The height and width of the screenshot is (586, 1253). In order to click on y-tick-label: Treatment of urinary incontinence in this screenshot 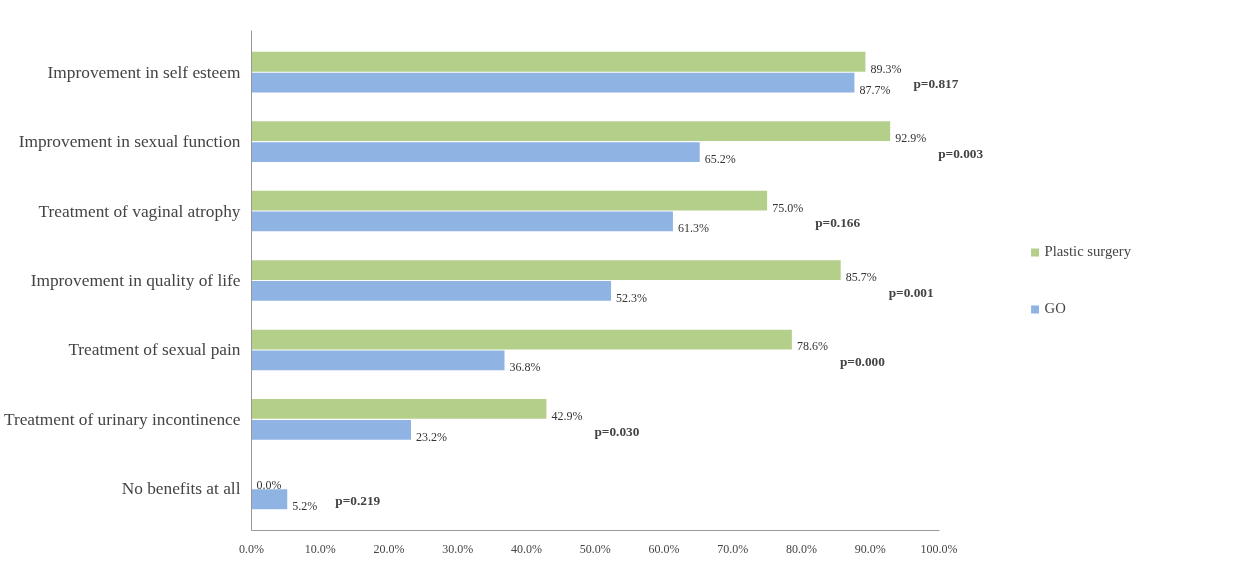, I will do `click(122, 419)`.